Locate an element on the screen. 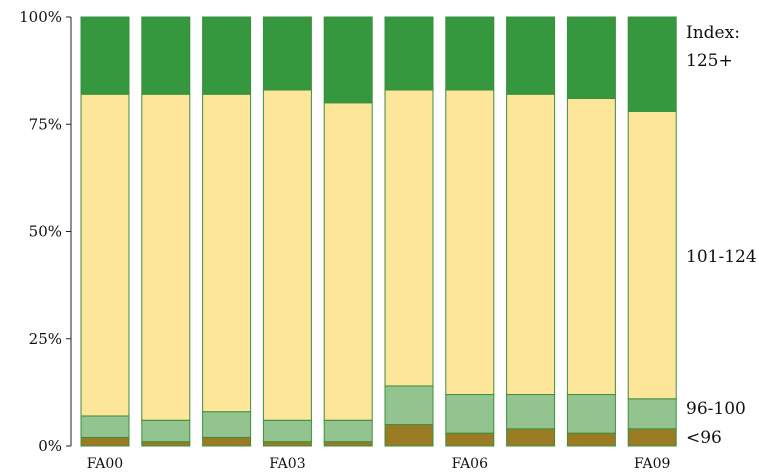 The width and height of the screenshot is (759, 474). bar-stack-fa09 is located at coordinates (652, 231).